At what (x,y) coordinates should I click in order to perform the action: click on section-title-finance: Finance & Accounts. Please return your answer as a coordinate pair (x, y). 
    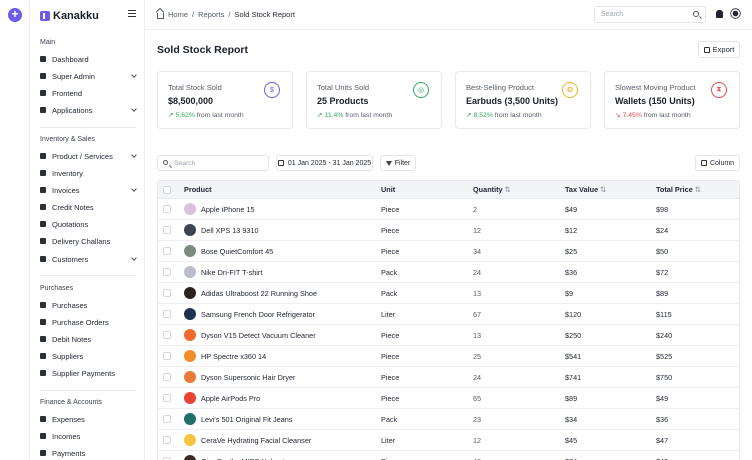
    Looking at the image, I should click on (71, 402).